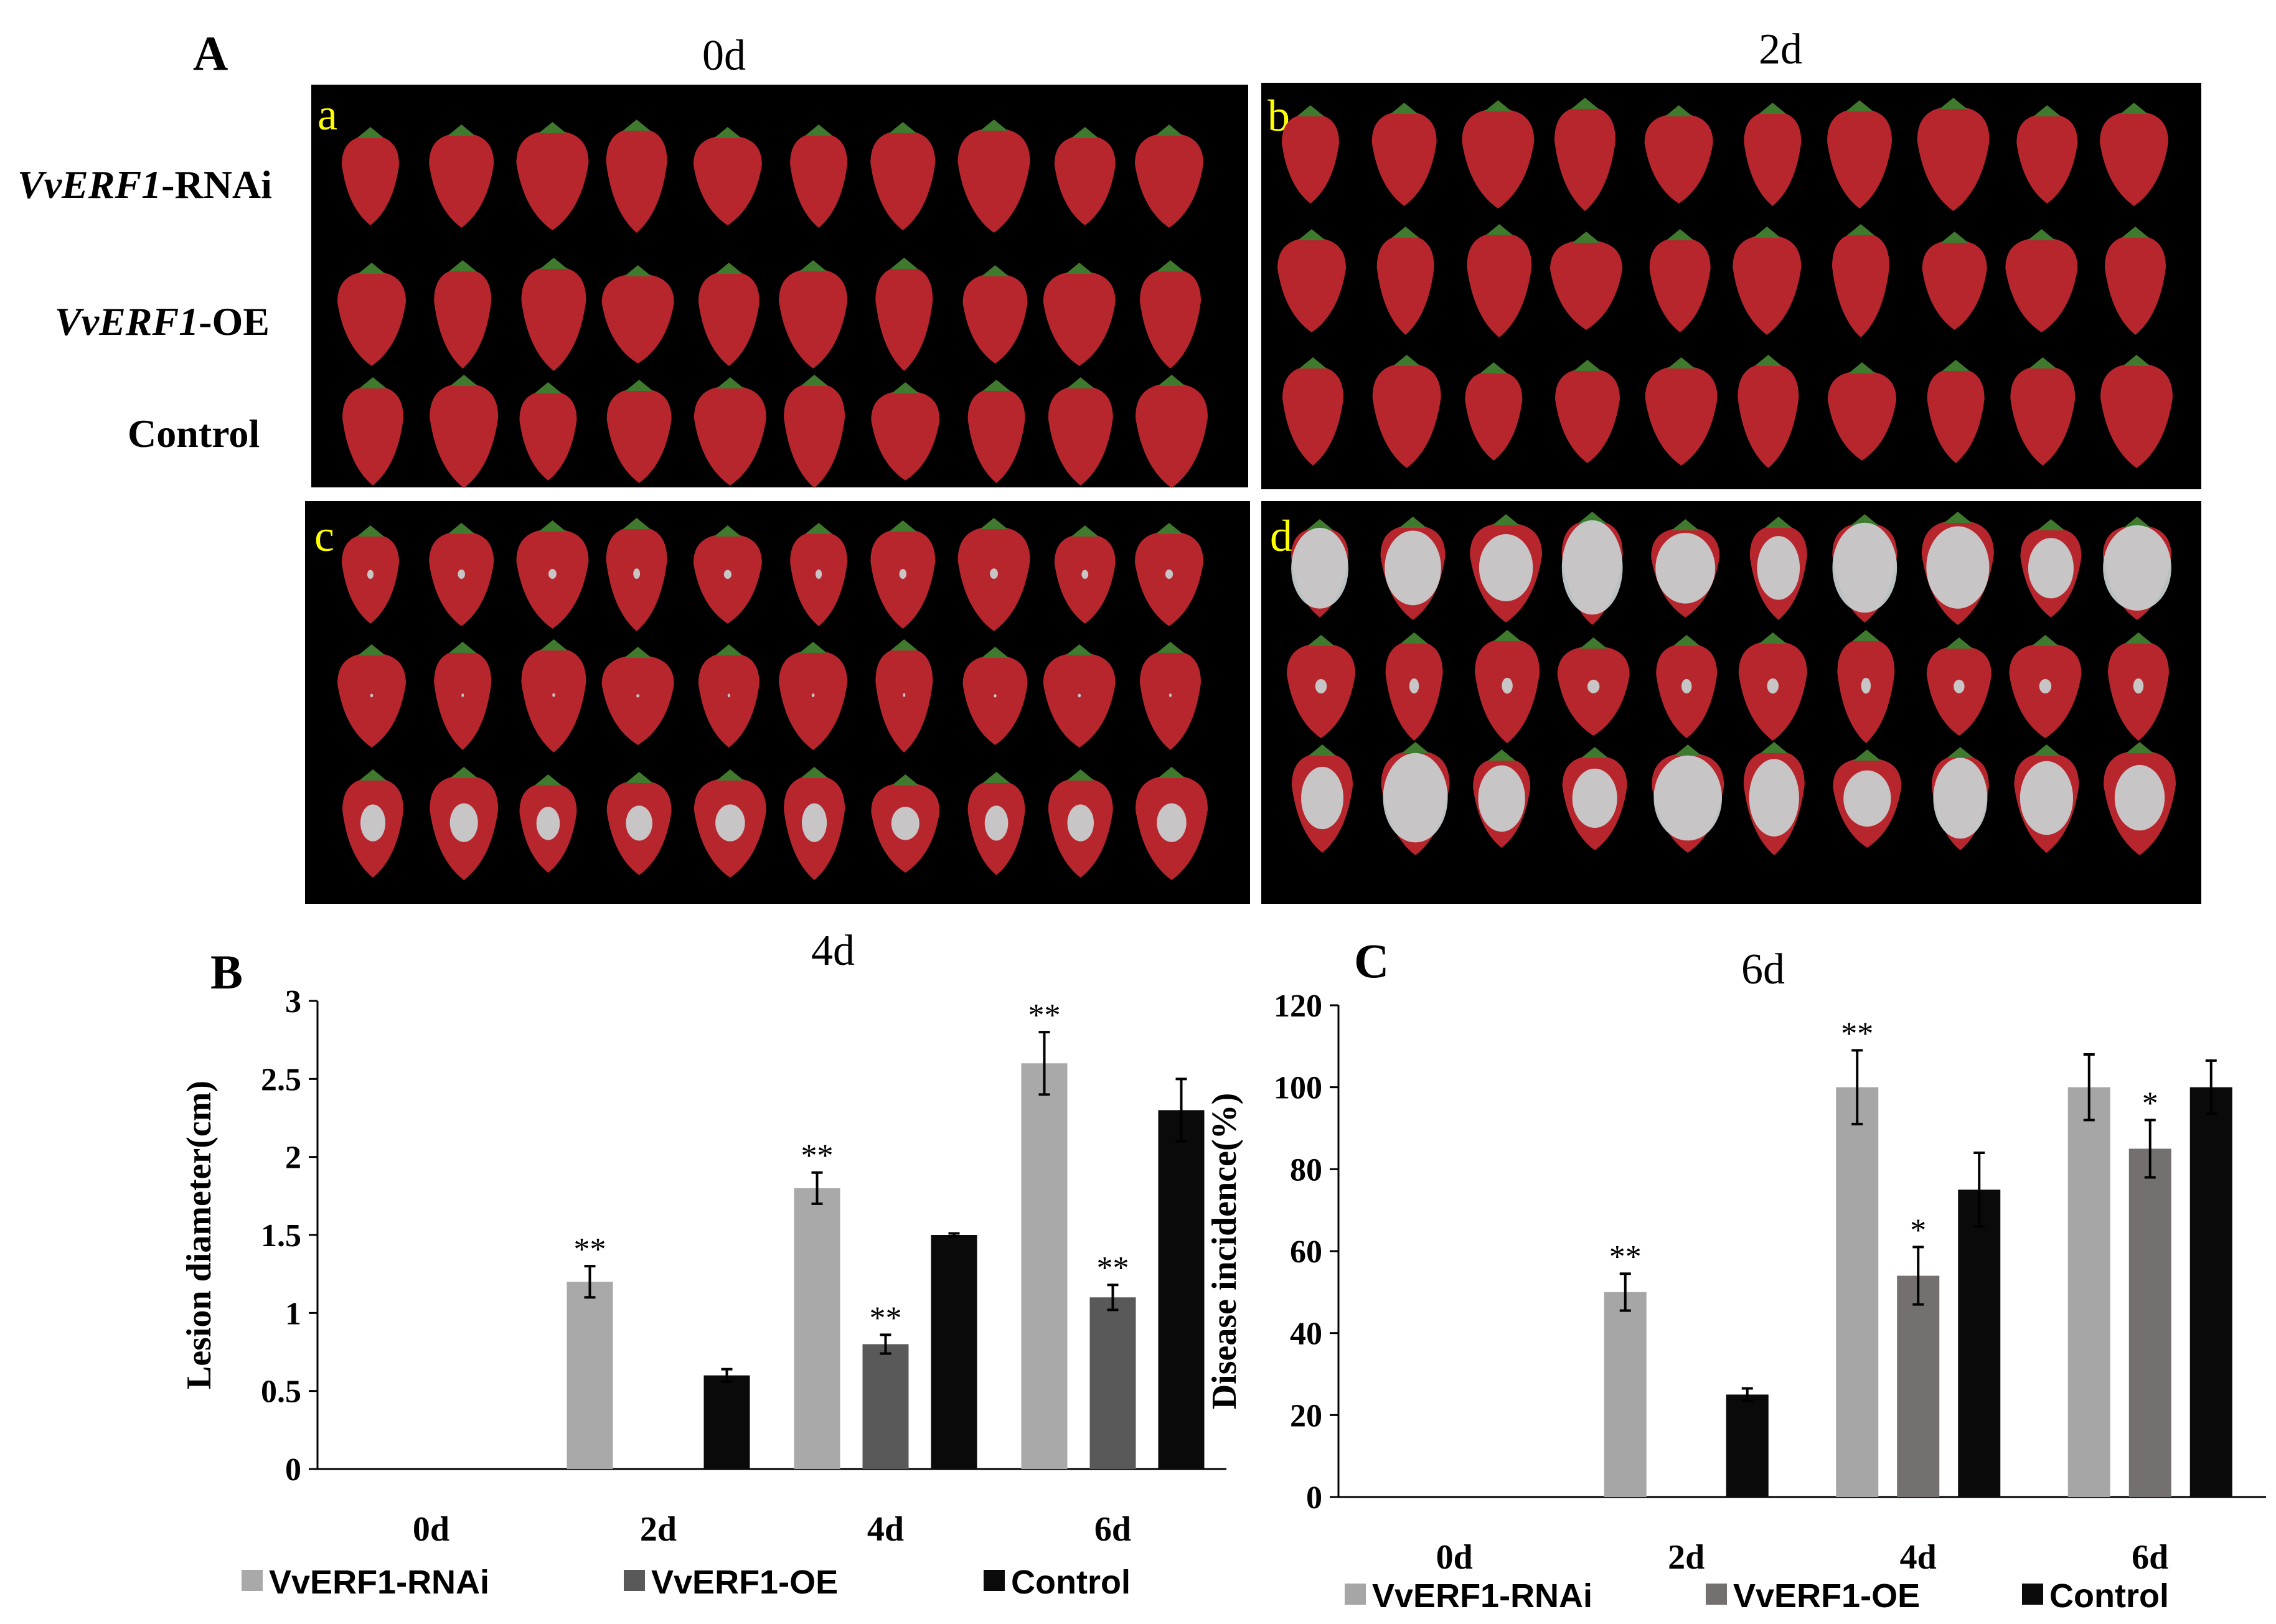  I want to click on row-label-rnai: VvERF1-RNAi, so click(144, 185).